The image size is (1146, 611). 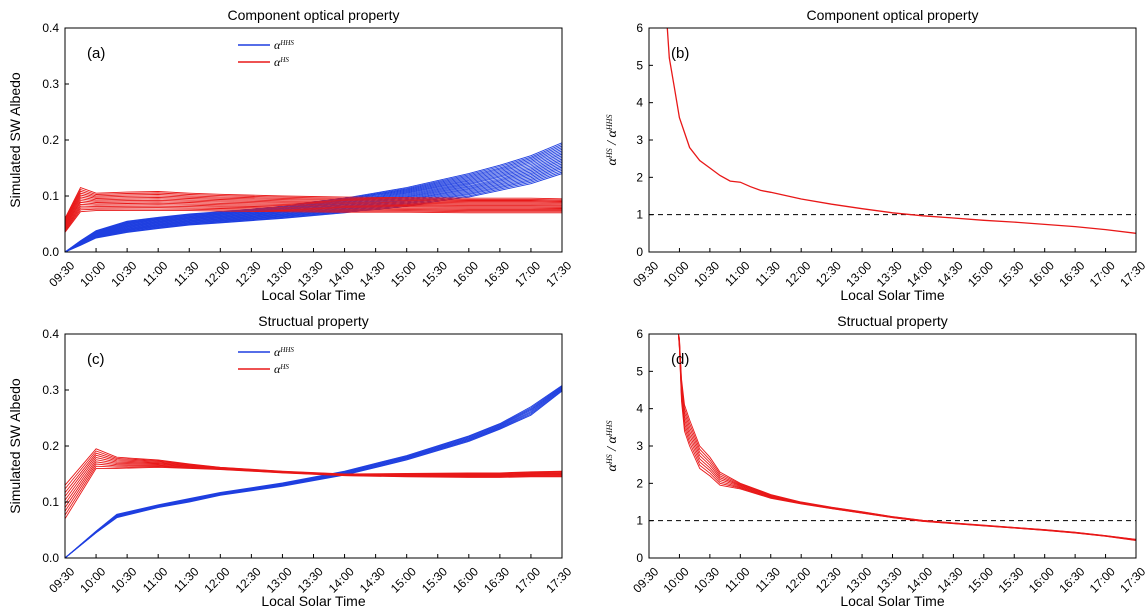 I want to click on legend-entry: αHS, so click(x=281, y=369).